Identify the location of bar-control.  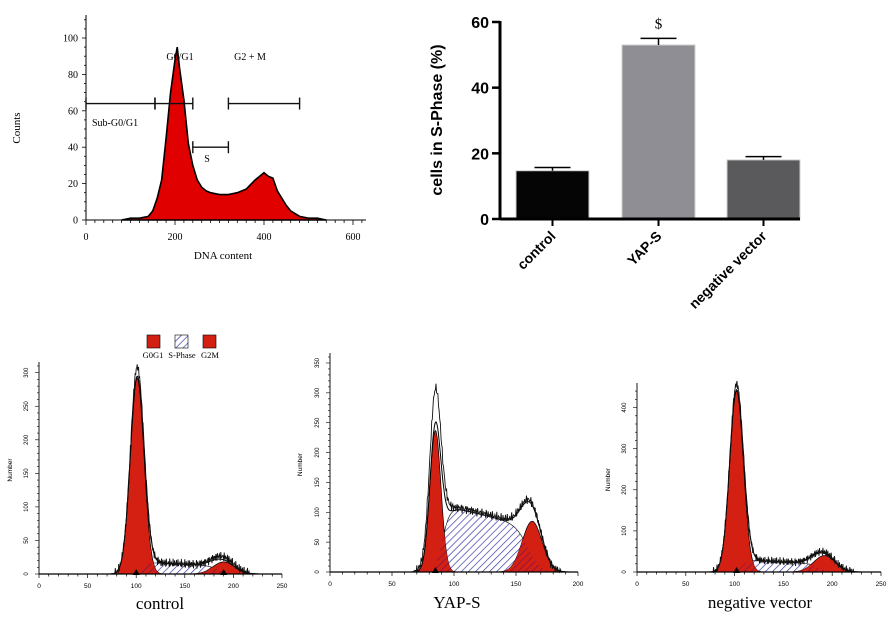
(552, 195).